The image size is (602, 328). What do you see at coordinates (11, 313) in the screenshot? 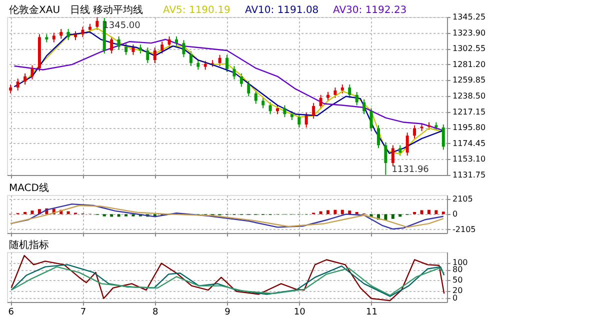
I see `x-tick-label: 6` at bounding box center [11, 313].